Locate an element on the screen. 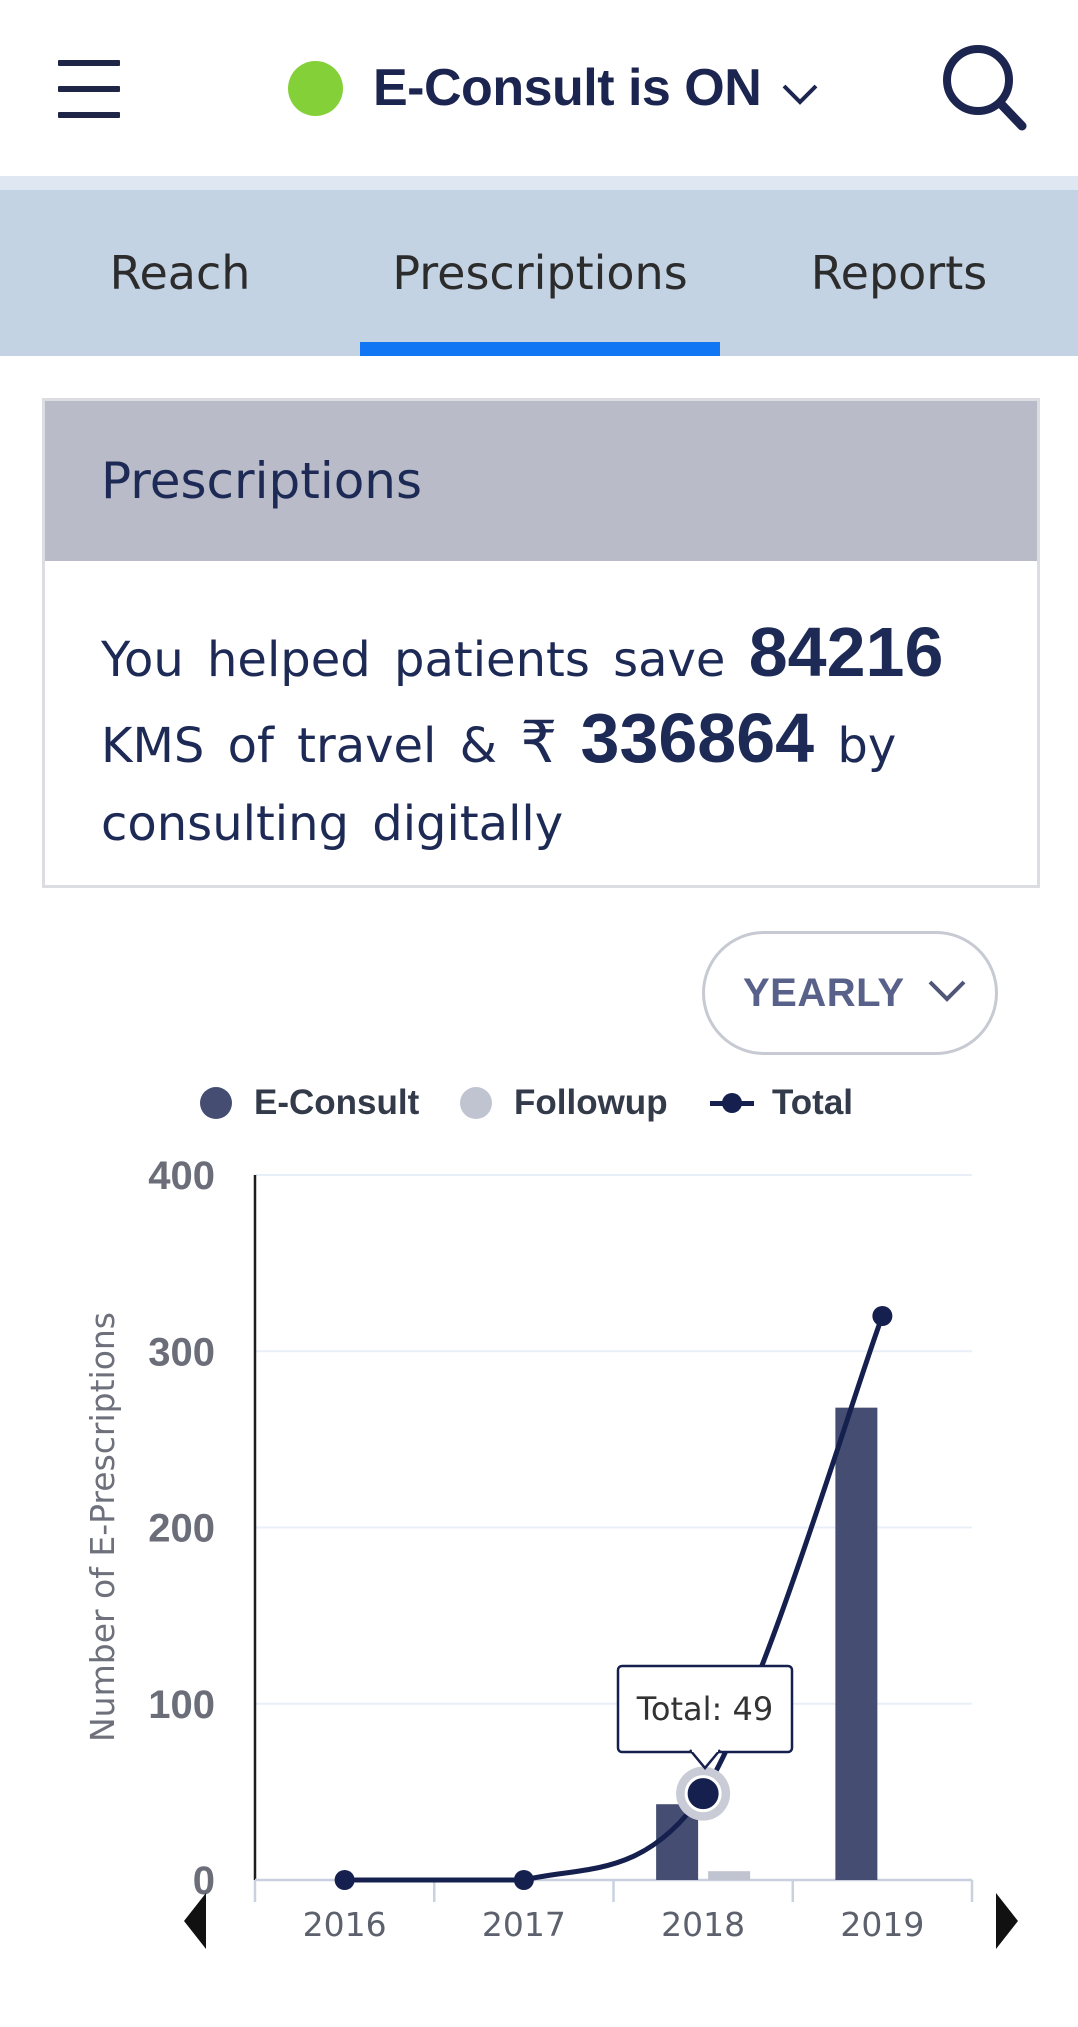 The image size is (1078, 2027). legend-item-total: Total is located at coordinates (781, 1103).